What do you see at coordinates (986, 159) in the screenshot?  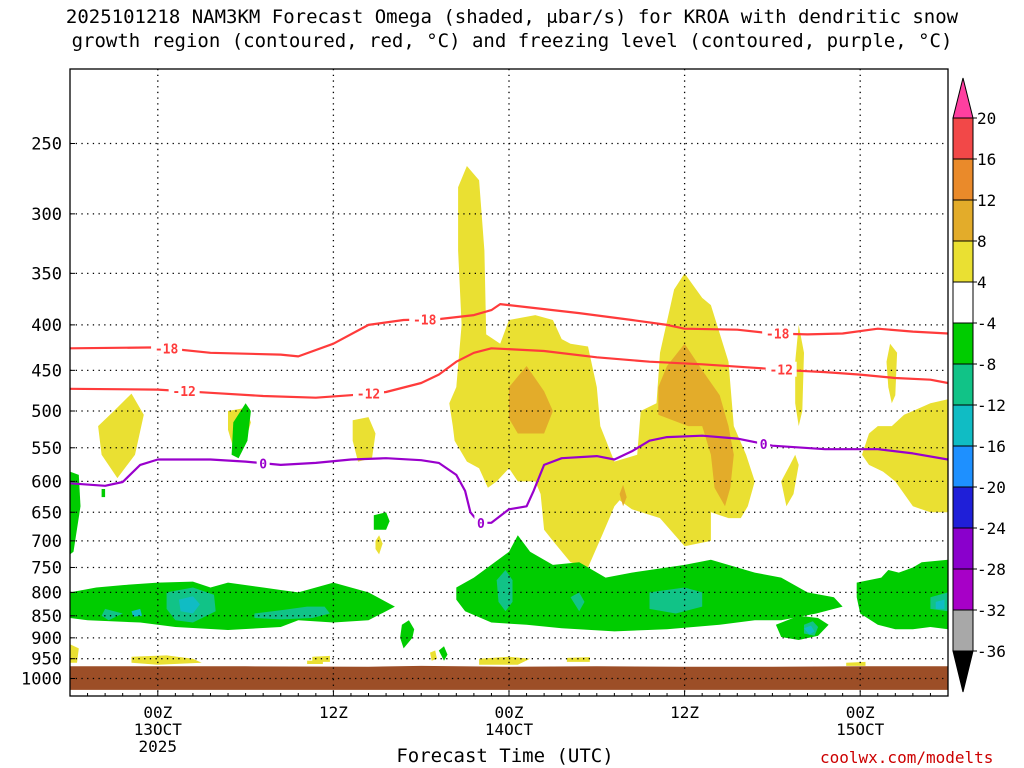 I see `colorbar-label: 16` at bounding box center [986, 159].